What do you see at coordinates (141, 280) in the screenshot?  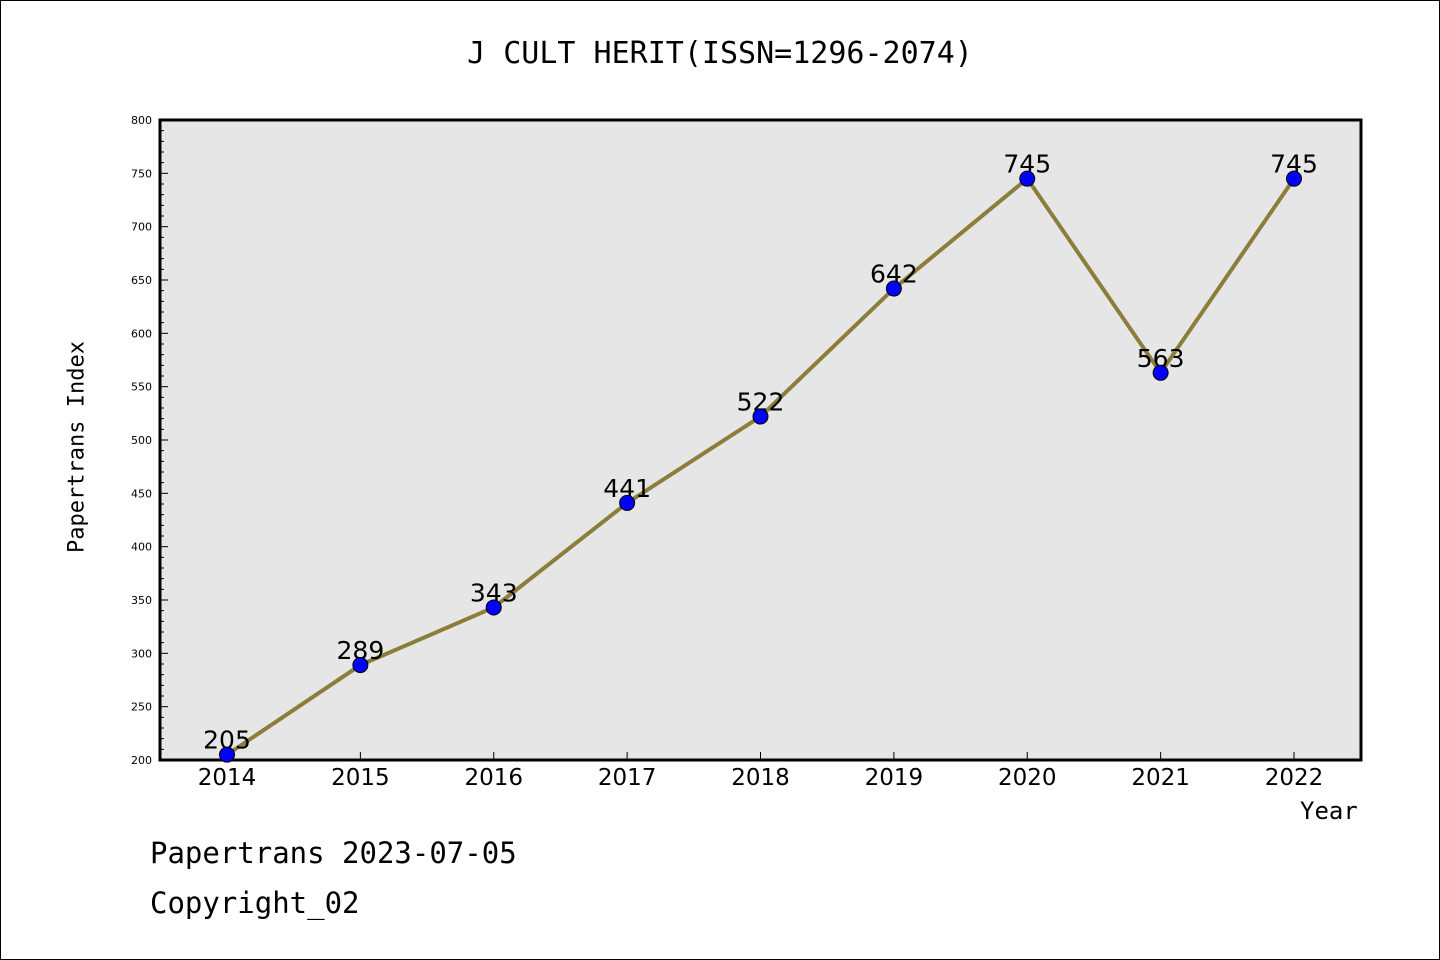 I see `y-tick-label: 650` at bounding box center [141, 280].